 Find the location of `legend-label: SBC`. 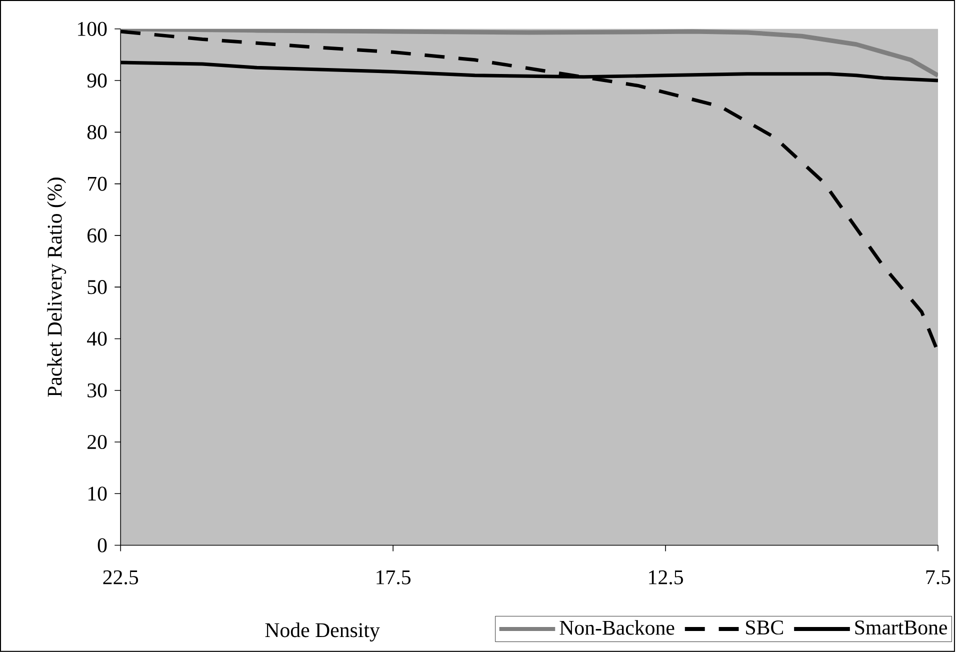

legend-label: SBC is located at coordinates (764, 627).